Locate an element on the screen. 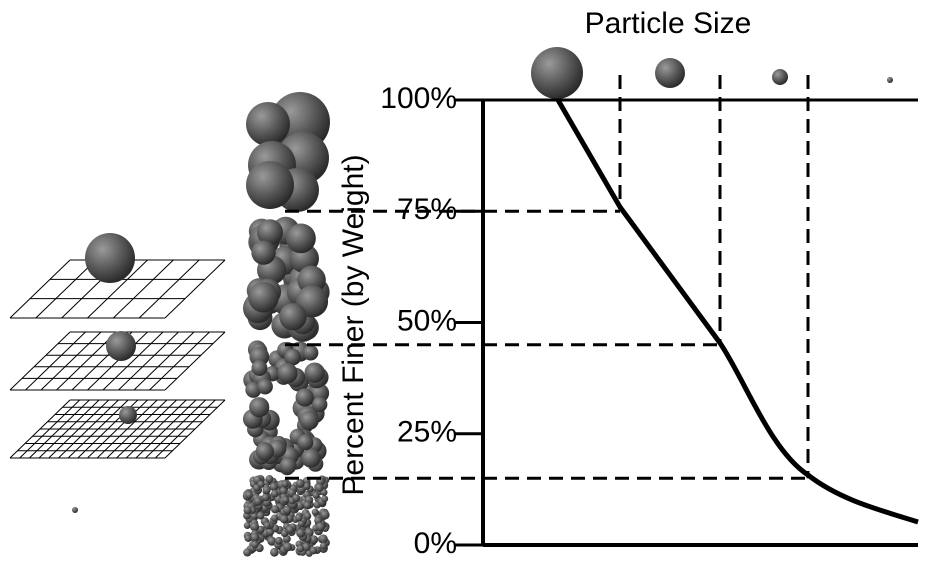  y-tick-label: 100% is located at coordinates (418, 98).